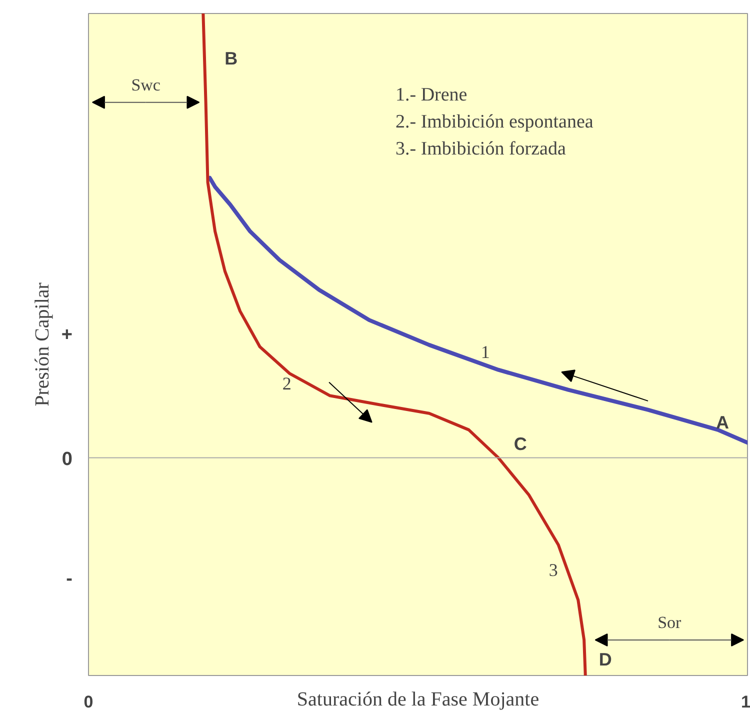 The width and height of the screenshot is (750, 722). I want to click on annotation: 2.- Imbibición espontanea, so click(495, 122).